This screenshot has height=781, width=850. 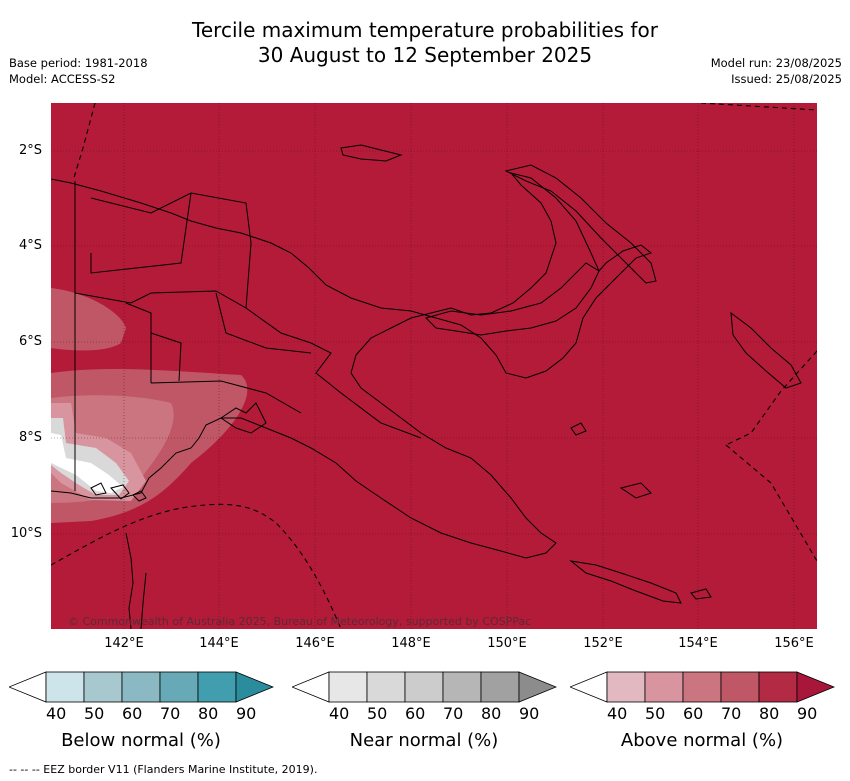 What do you see at coordinates (512, 299) in the screenshot?
I see `new-britain-coast` at bounding box center [512, 299].